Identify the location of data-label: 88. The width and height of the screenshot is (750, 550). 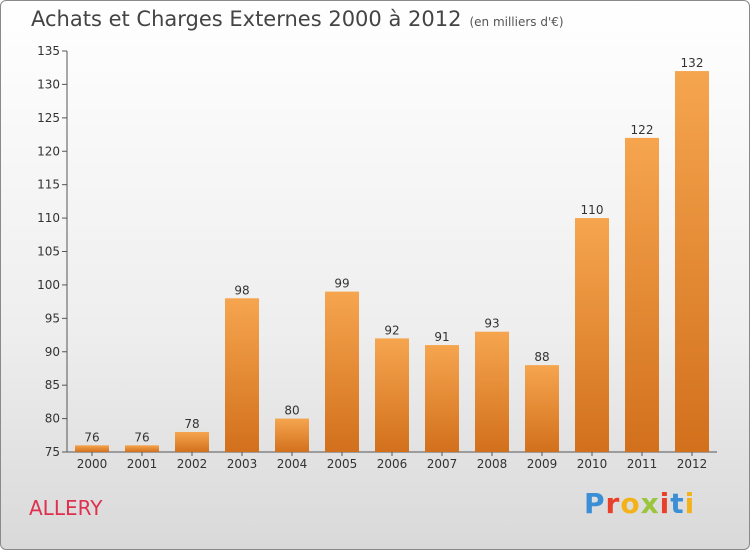
(541, 357).